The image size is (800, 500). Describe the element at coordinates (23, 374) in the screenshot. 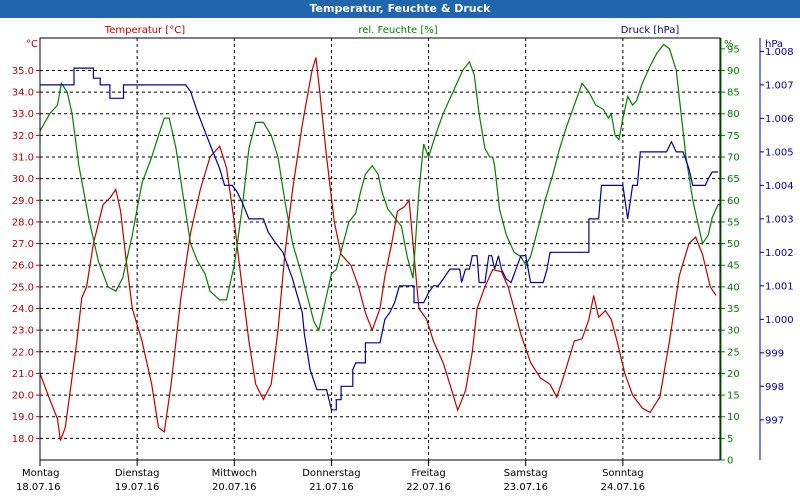

I see `temperature-tick-label: 21.0` at that location.